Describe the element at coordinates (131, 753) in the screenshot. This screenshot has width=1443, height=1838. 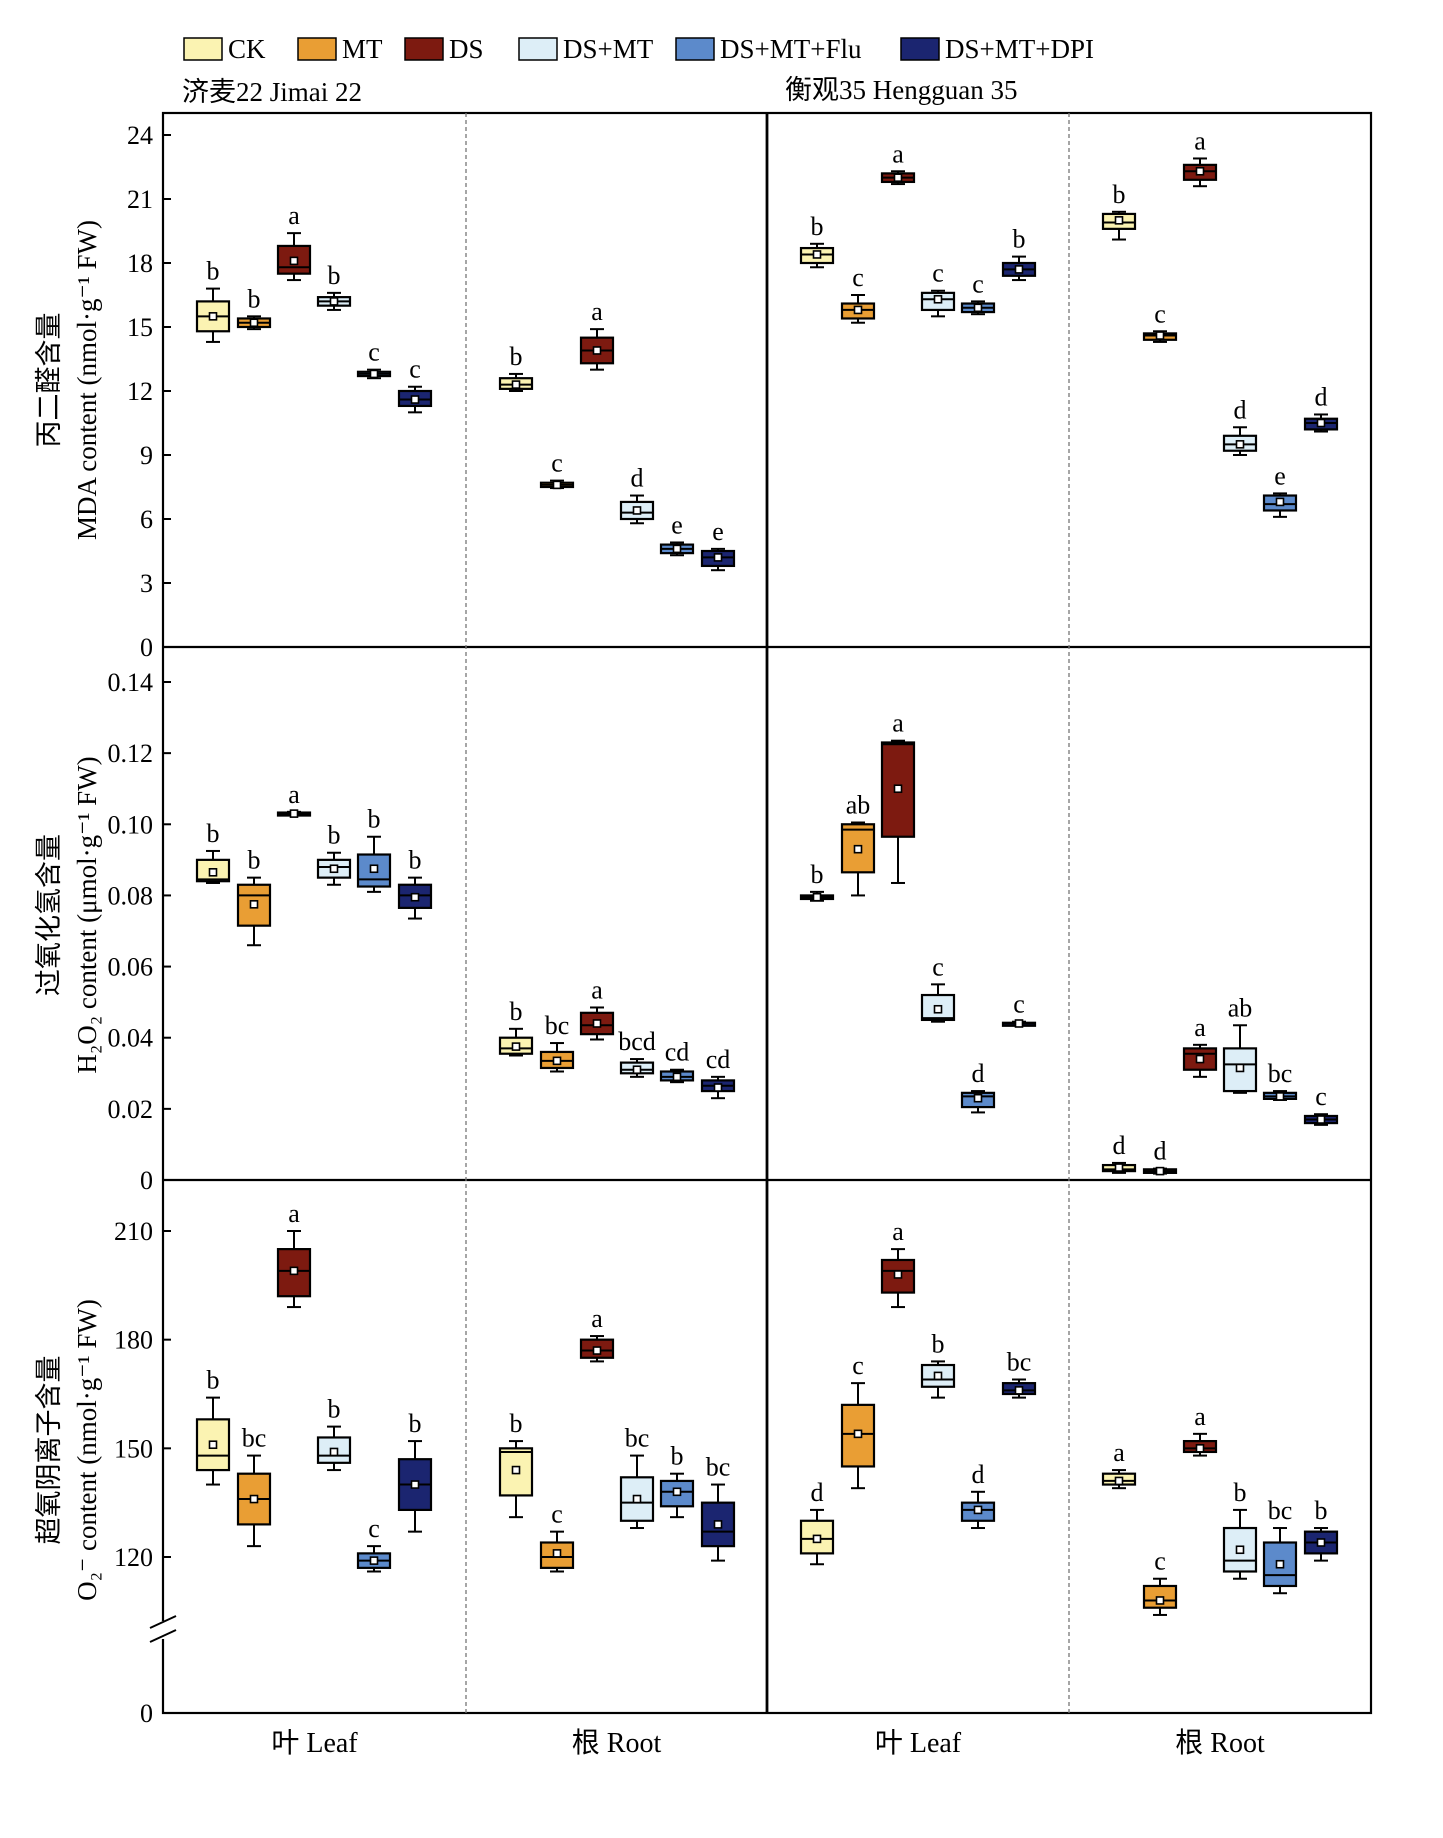
I see `y-tick-label-h2o2: 0.12` at that location.